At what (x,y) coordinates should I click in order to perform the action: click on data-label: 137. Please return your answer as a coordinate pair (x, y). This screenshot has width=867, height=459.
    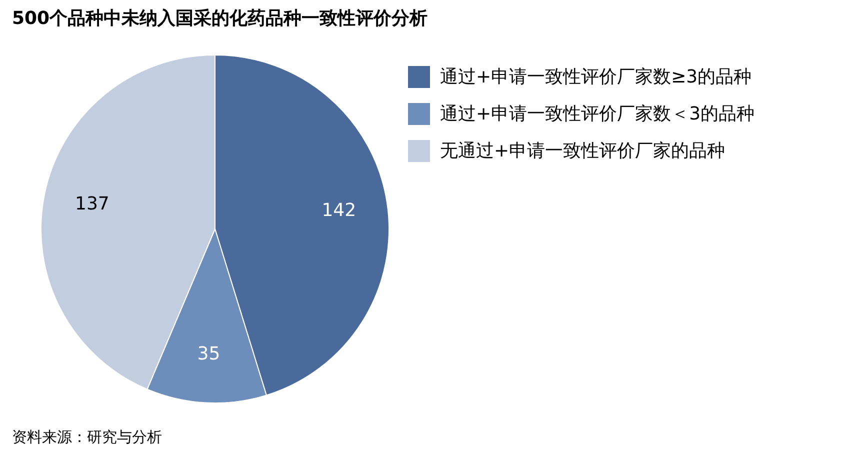
    Looking at the image, I should click on (92, 204).